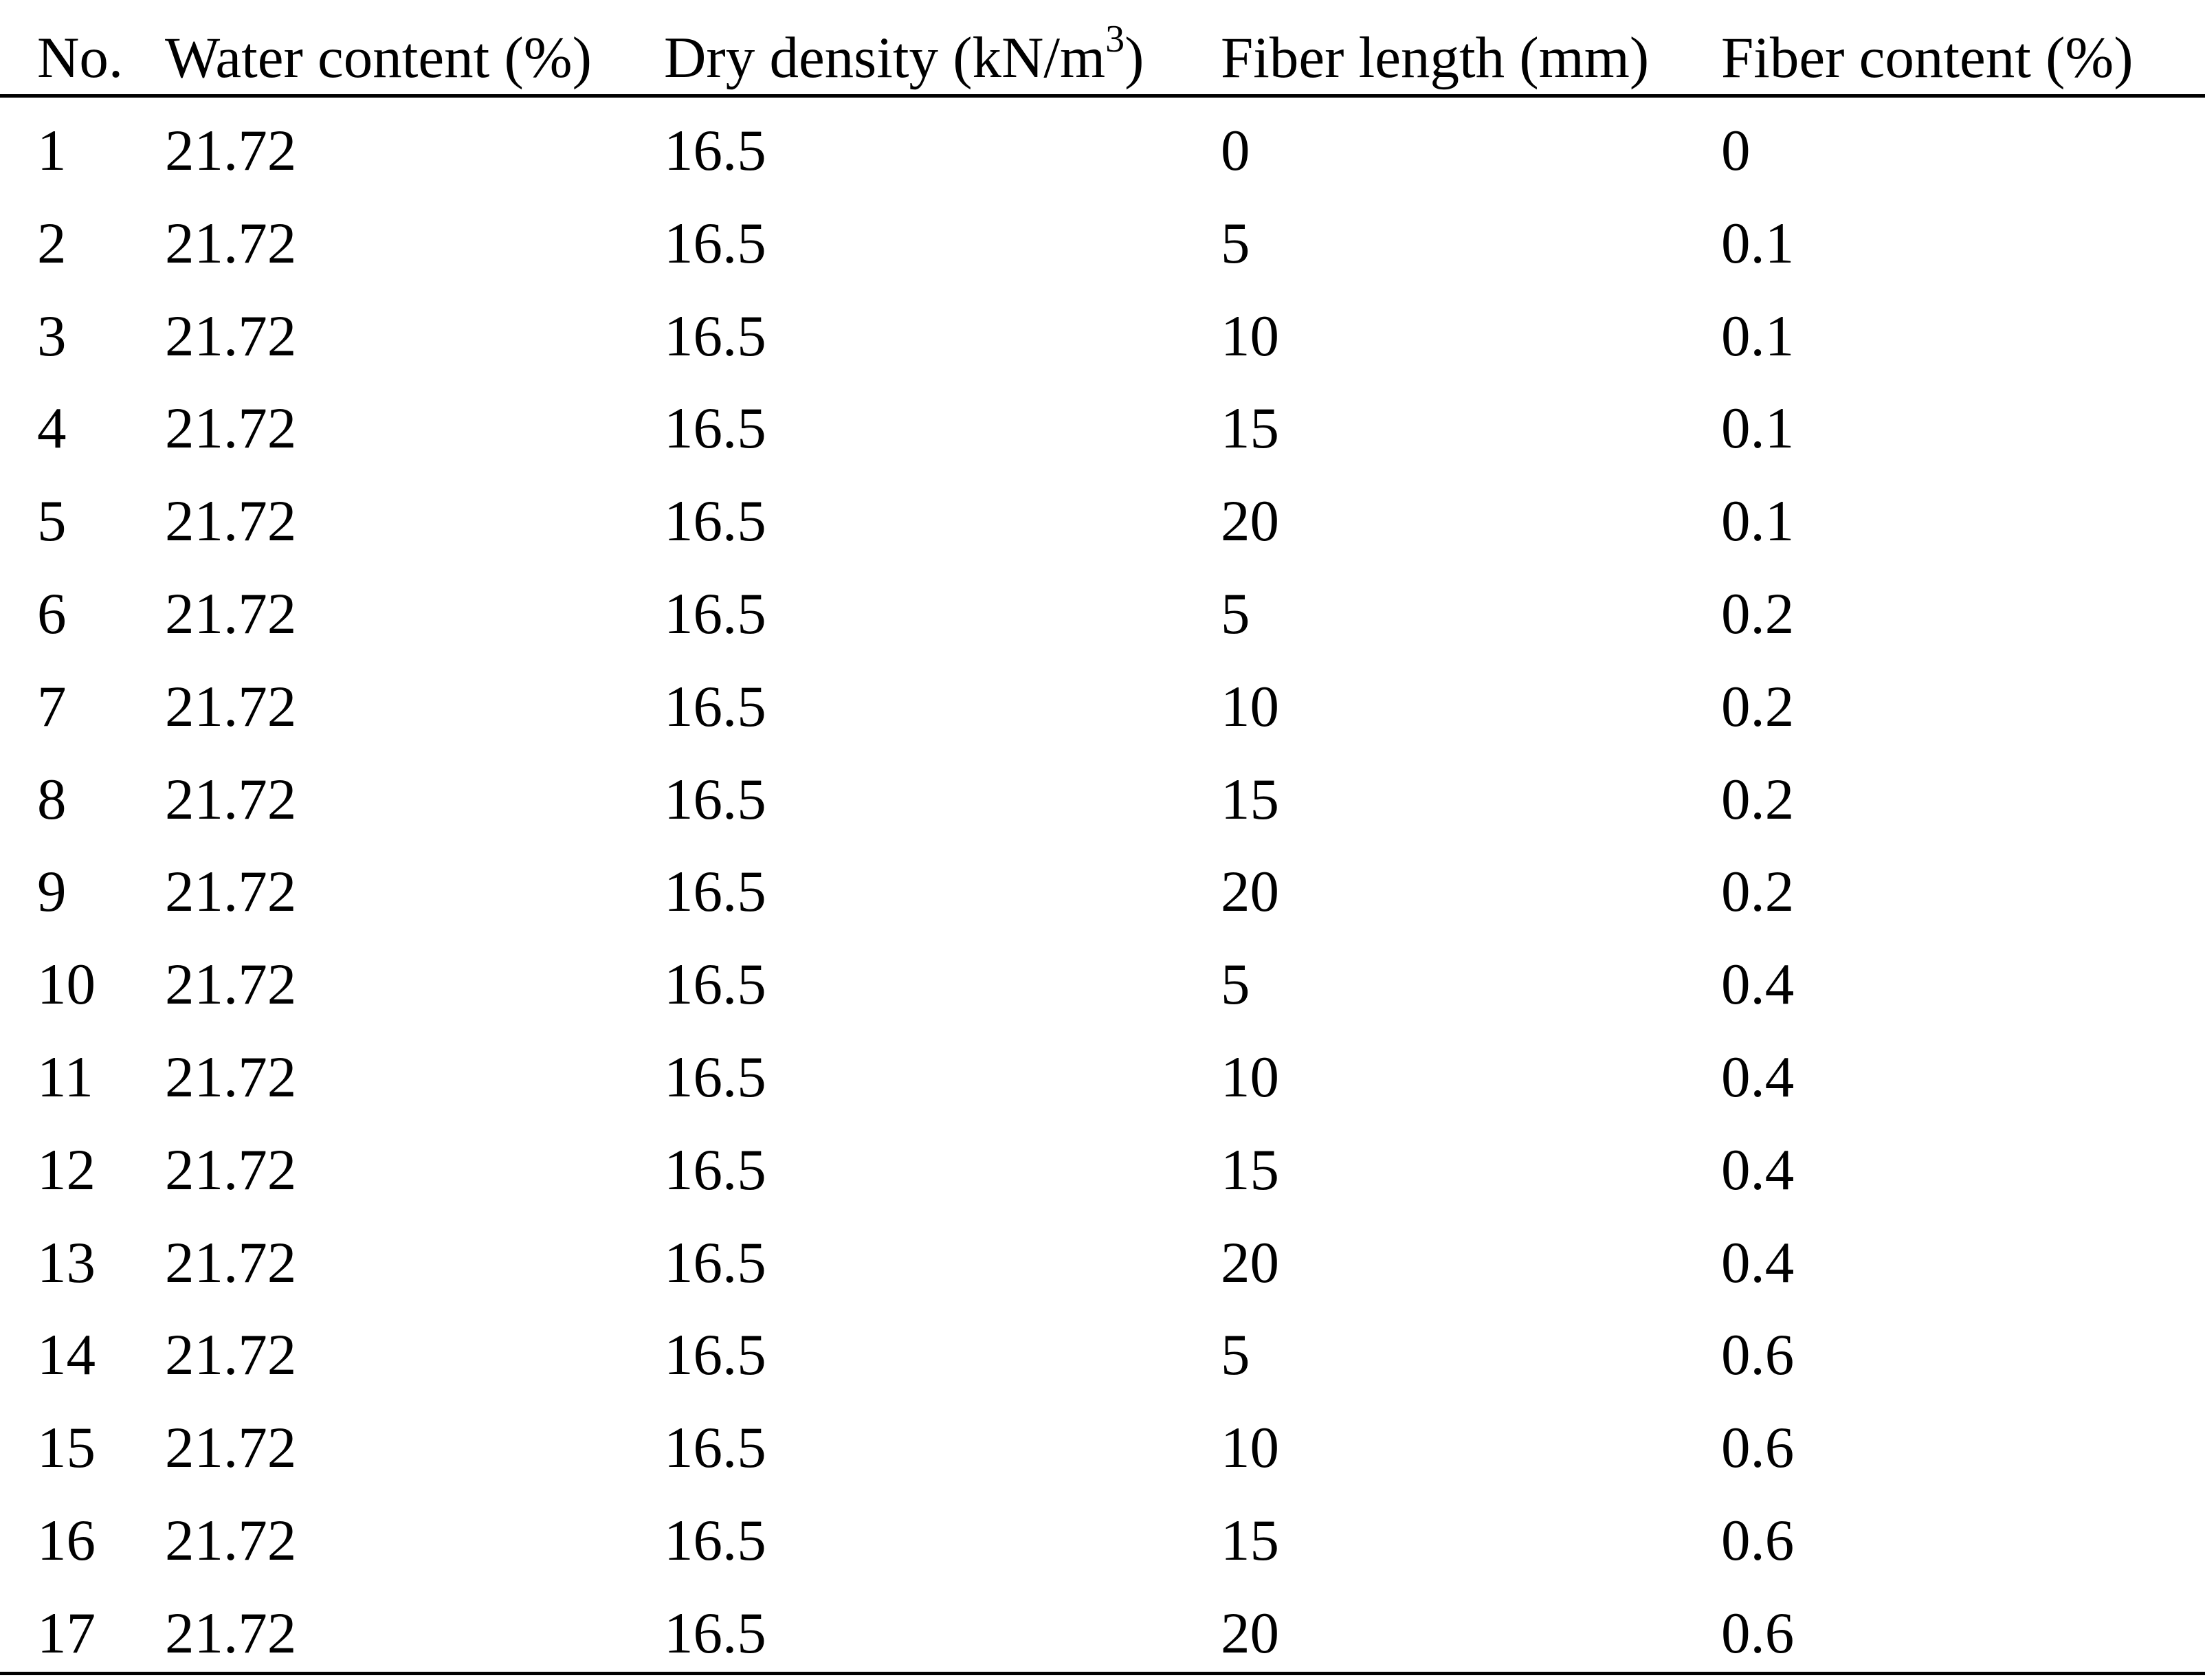  What do you see at coordinates (1102, 984) in the screenshot?
I see `table-row: 10 21.72 16.5 5 0.4` at bounding box center [1102, 984].